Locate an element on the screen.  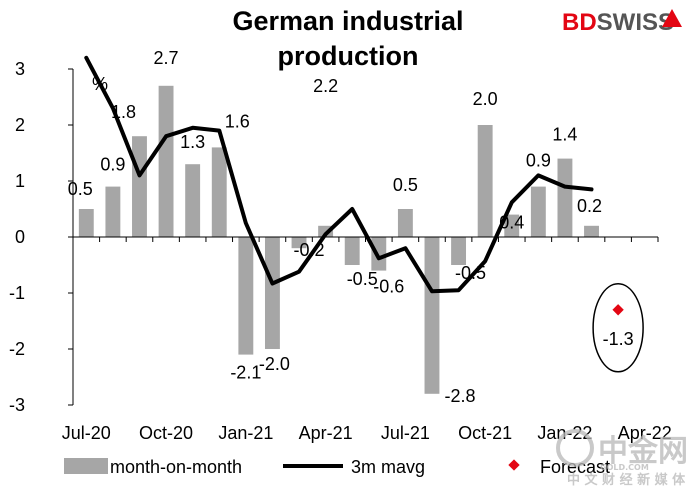
legend: month-on-month 3m mavg Forecast is located at coordinates (337, 467).